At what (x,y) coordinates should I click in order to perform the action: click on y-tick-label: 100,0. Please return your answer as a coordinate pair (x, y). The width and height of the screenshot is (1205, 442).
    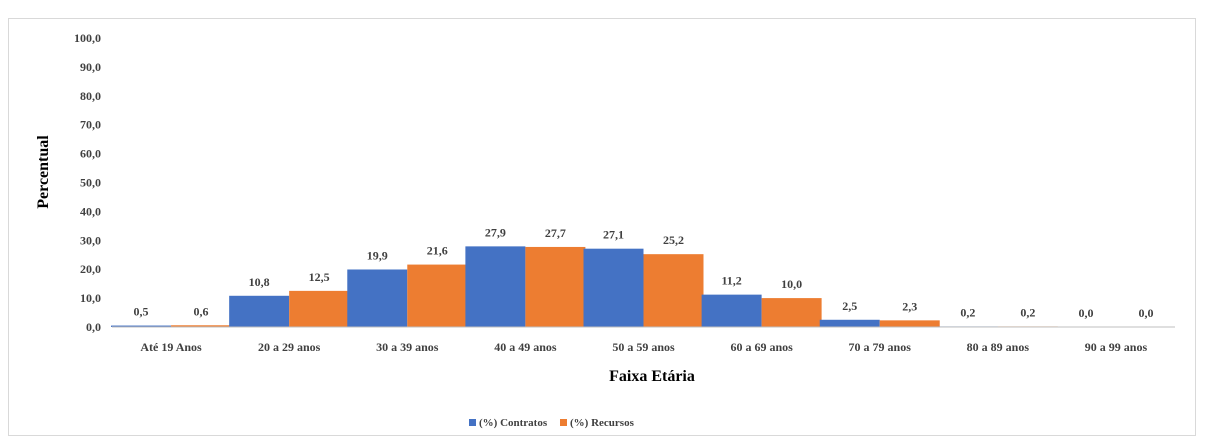
    Looking at the image, I should click on (87, 38).